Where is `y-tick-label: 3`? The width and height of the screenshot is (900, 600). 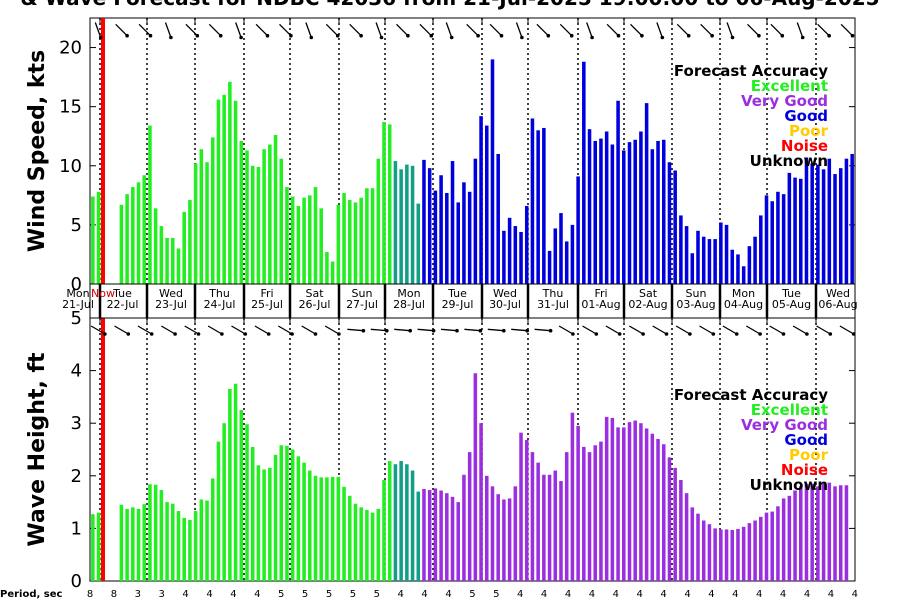
y-tick-label: 3 is located at coordinates (76, 423).